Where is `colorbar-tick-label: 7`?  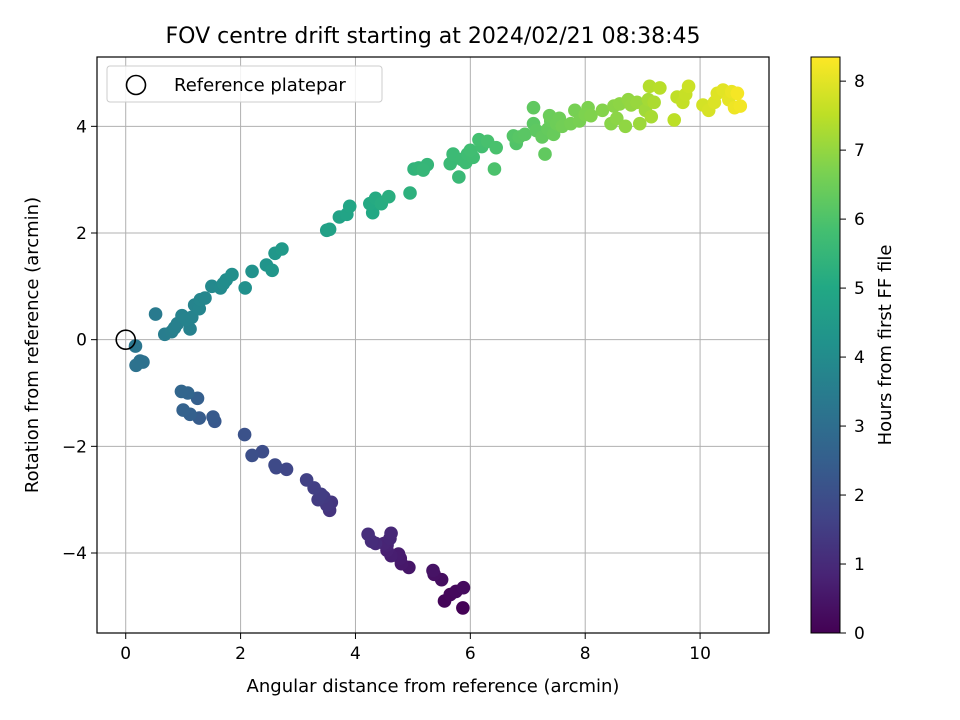 colorbar-tick-label: 7 is located at coordinates (859, 151).